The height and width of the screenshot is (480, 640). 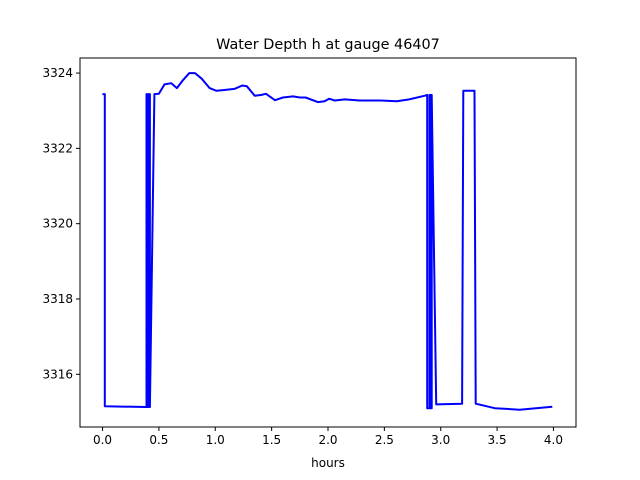 What do you see at coordinates (497, 440) in the screenshot?
I see `x-tick-label: 3.5` at bounding box center [497, 440].